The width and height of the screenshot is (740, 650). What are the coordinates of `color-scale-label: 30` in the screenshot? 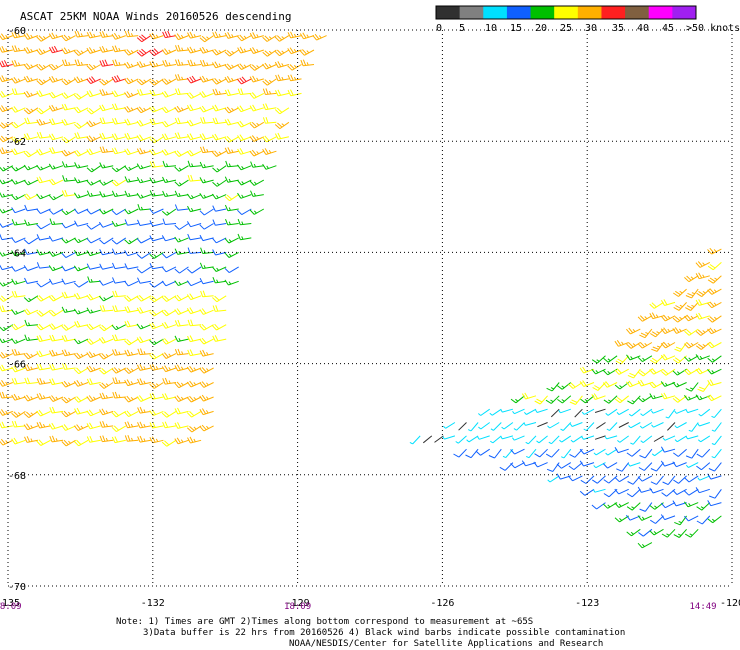 It's located at (591, 28).